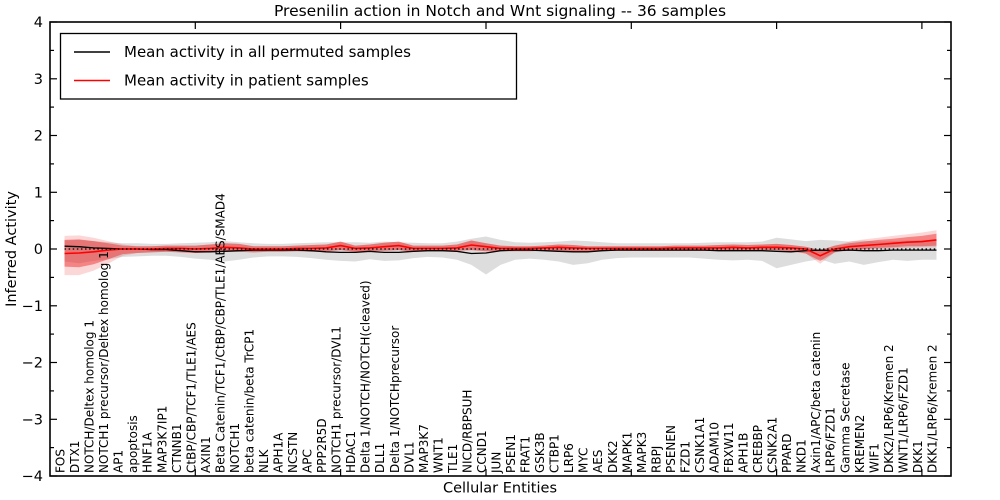 Image resolution: width=1000 pixels, height=500 pixels. What do you see at coordinates (409, 457) in the screenshot?
I see `x-tick-label: DVL1` at bounding box center [409, 457].